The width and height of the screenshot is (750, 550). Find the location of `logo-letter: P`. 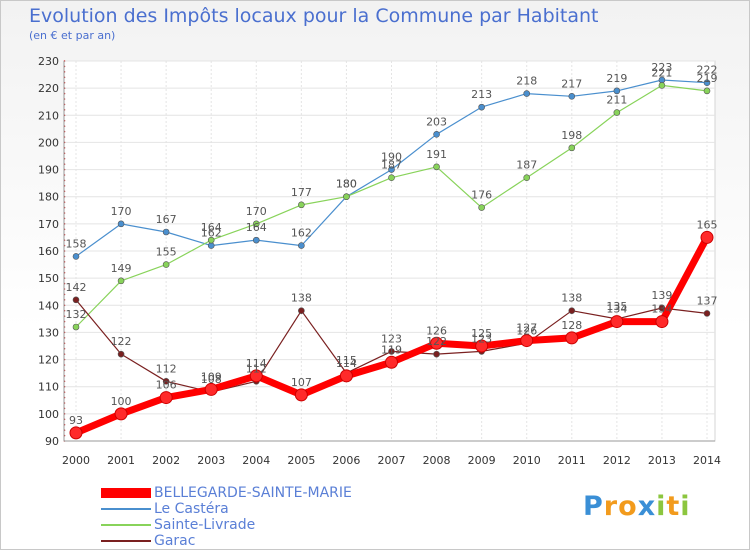

logo-letter: P is located at coordinates (593, 506).